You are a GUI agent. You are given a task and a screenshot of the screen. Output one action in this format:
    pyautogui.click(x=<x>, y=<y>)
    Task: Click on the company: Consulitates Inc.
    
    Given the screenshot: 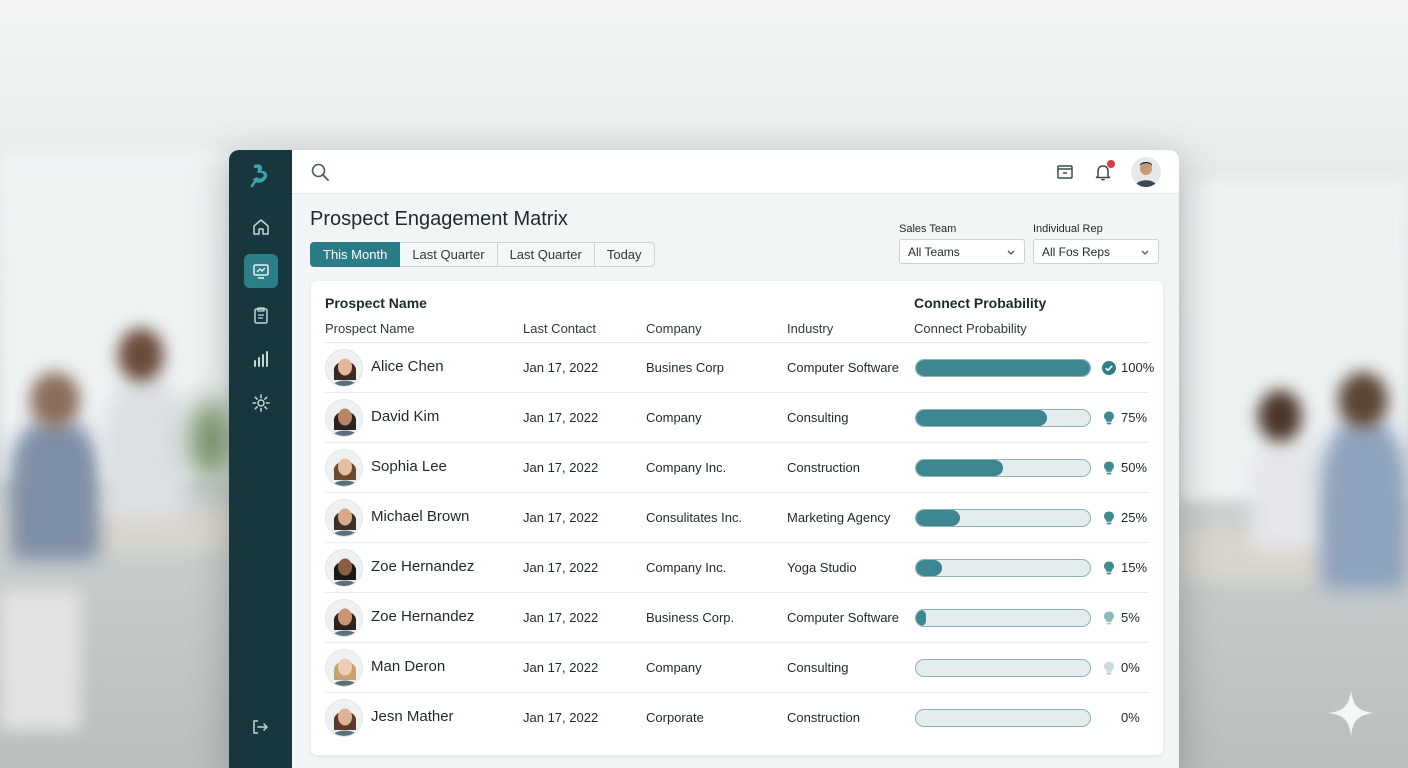 What is the action you would take?
    pyautogui.click(x=694, y=517)
    